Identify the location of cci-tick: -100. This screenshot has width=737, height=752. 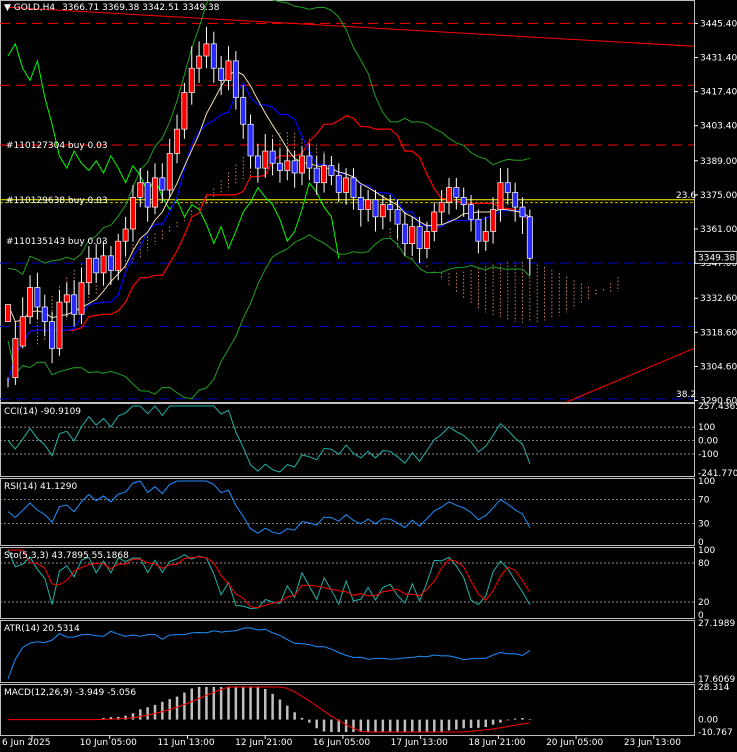
(708, 455).